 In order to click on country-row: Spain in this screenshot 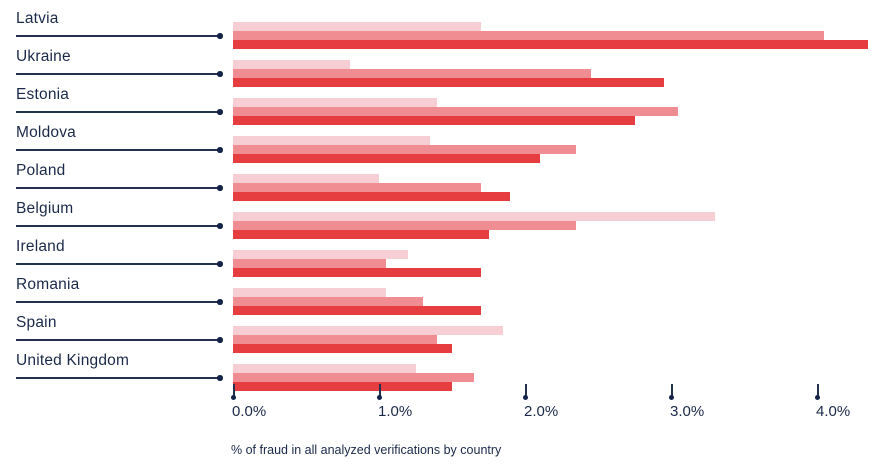, I will do `click(441, 333)`.